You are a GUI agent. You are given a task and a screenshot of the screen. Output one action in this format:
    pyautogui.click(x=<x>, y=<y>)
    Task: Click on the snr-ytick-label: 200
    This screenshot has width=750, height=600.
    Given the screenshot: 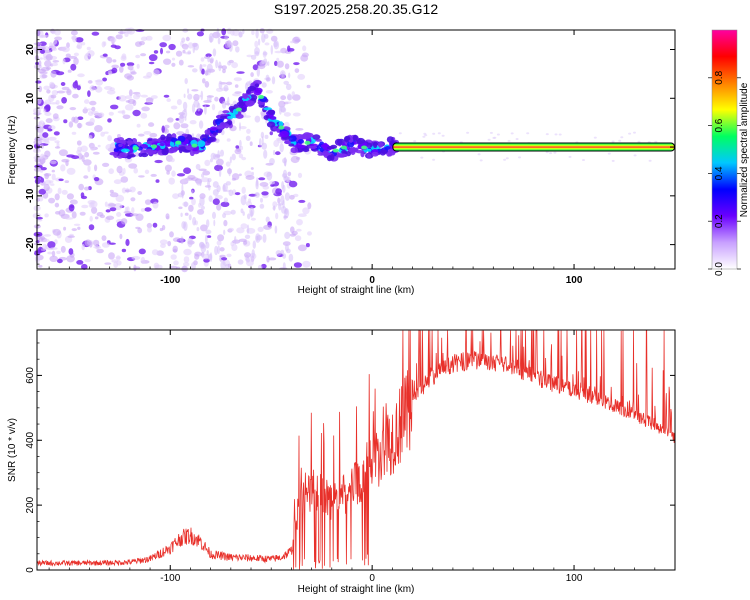 What is the action you would take?
    pyautogui.click(x=30, y=504)
    